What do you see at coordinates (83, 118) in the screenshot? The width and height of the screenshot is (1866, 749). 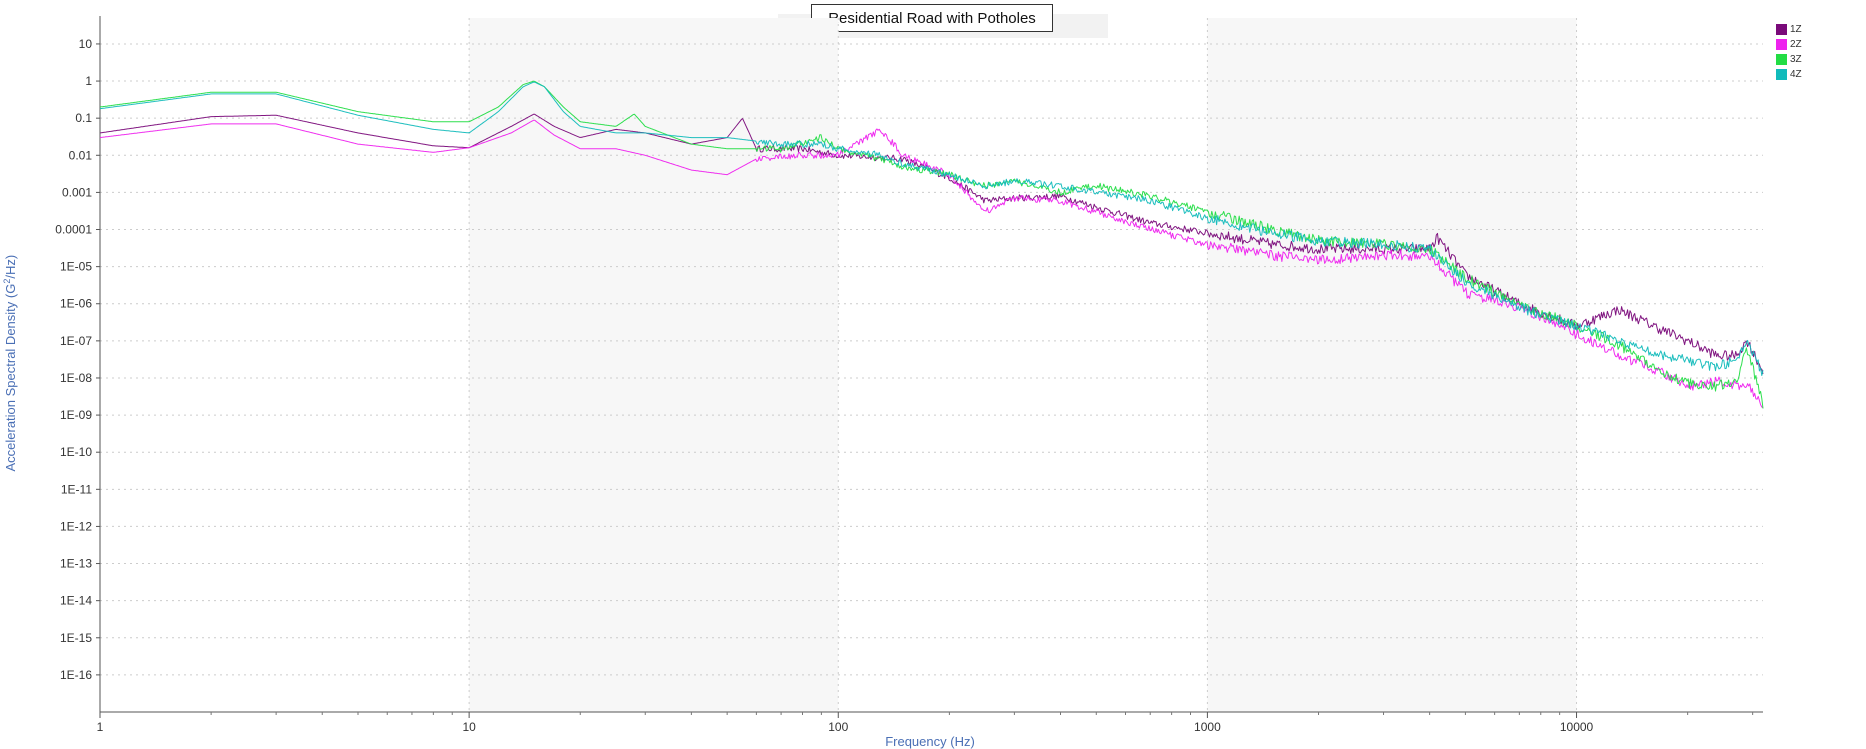 I see `y-tick-label: 0.1` at bounding box center [83, 118].